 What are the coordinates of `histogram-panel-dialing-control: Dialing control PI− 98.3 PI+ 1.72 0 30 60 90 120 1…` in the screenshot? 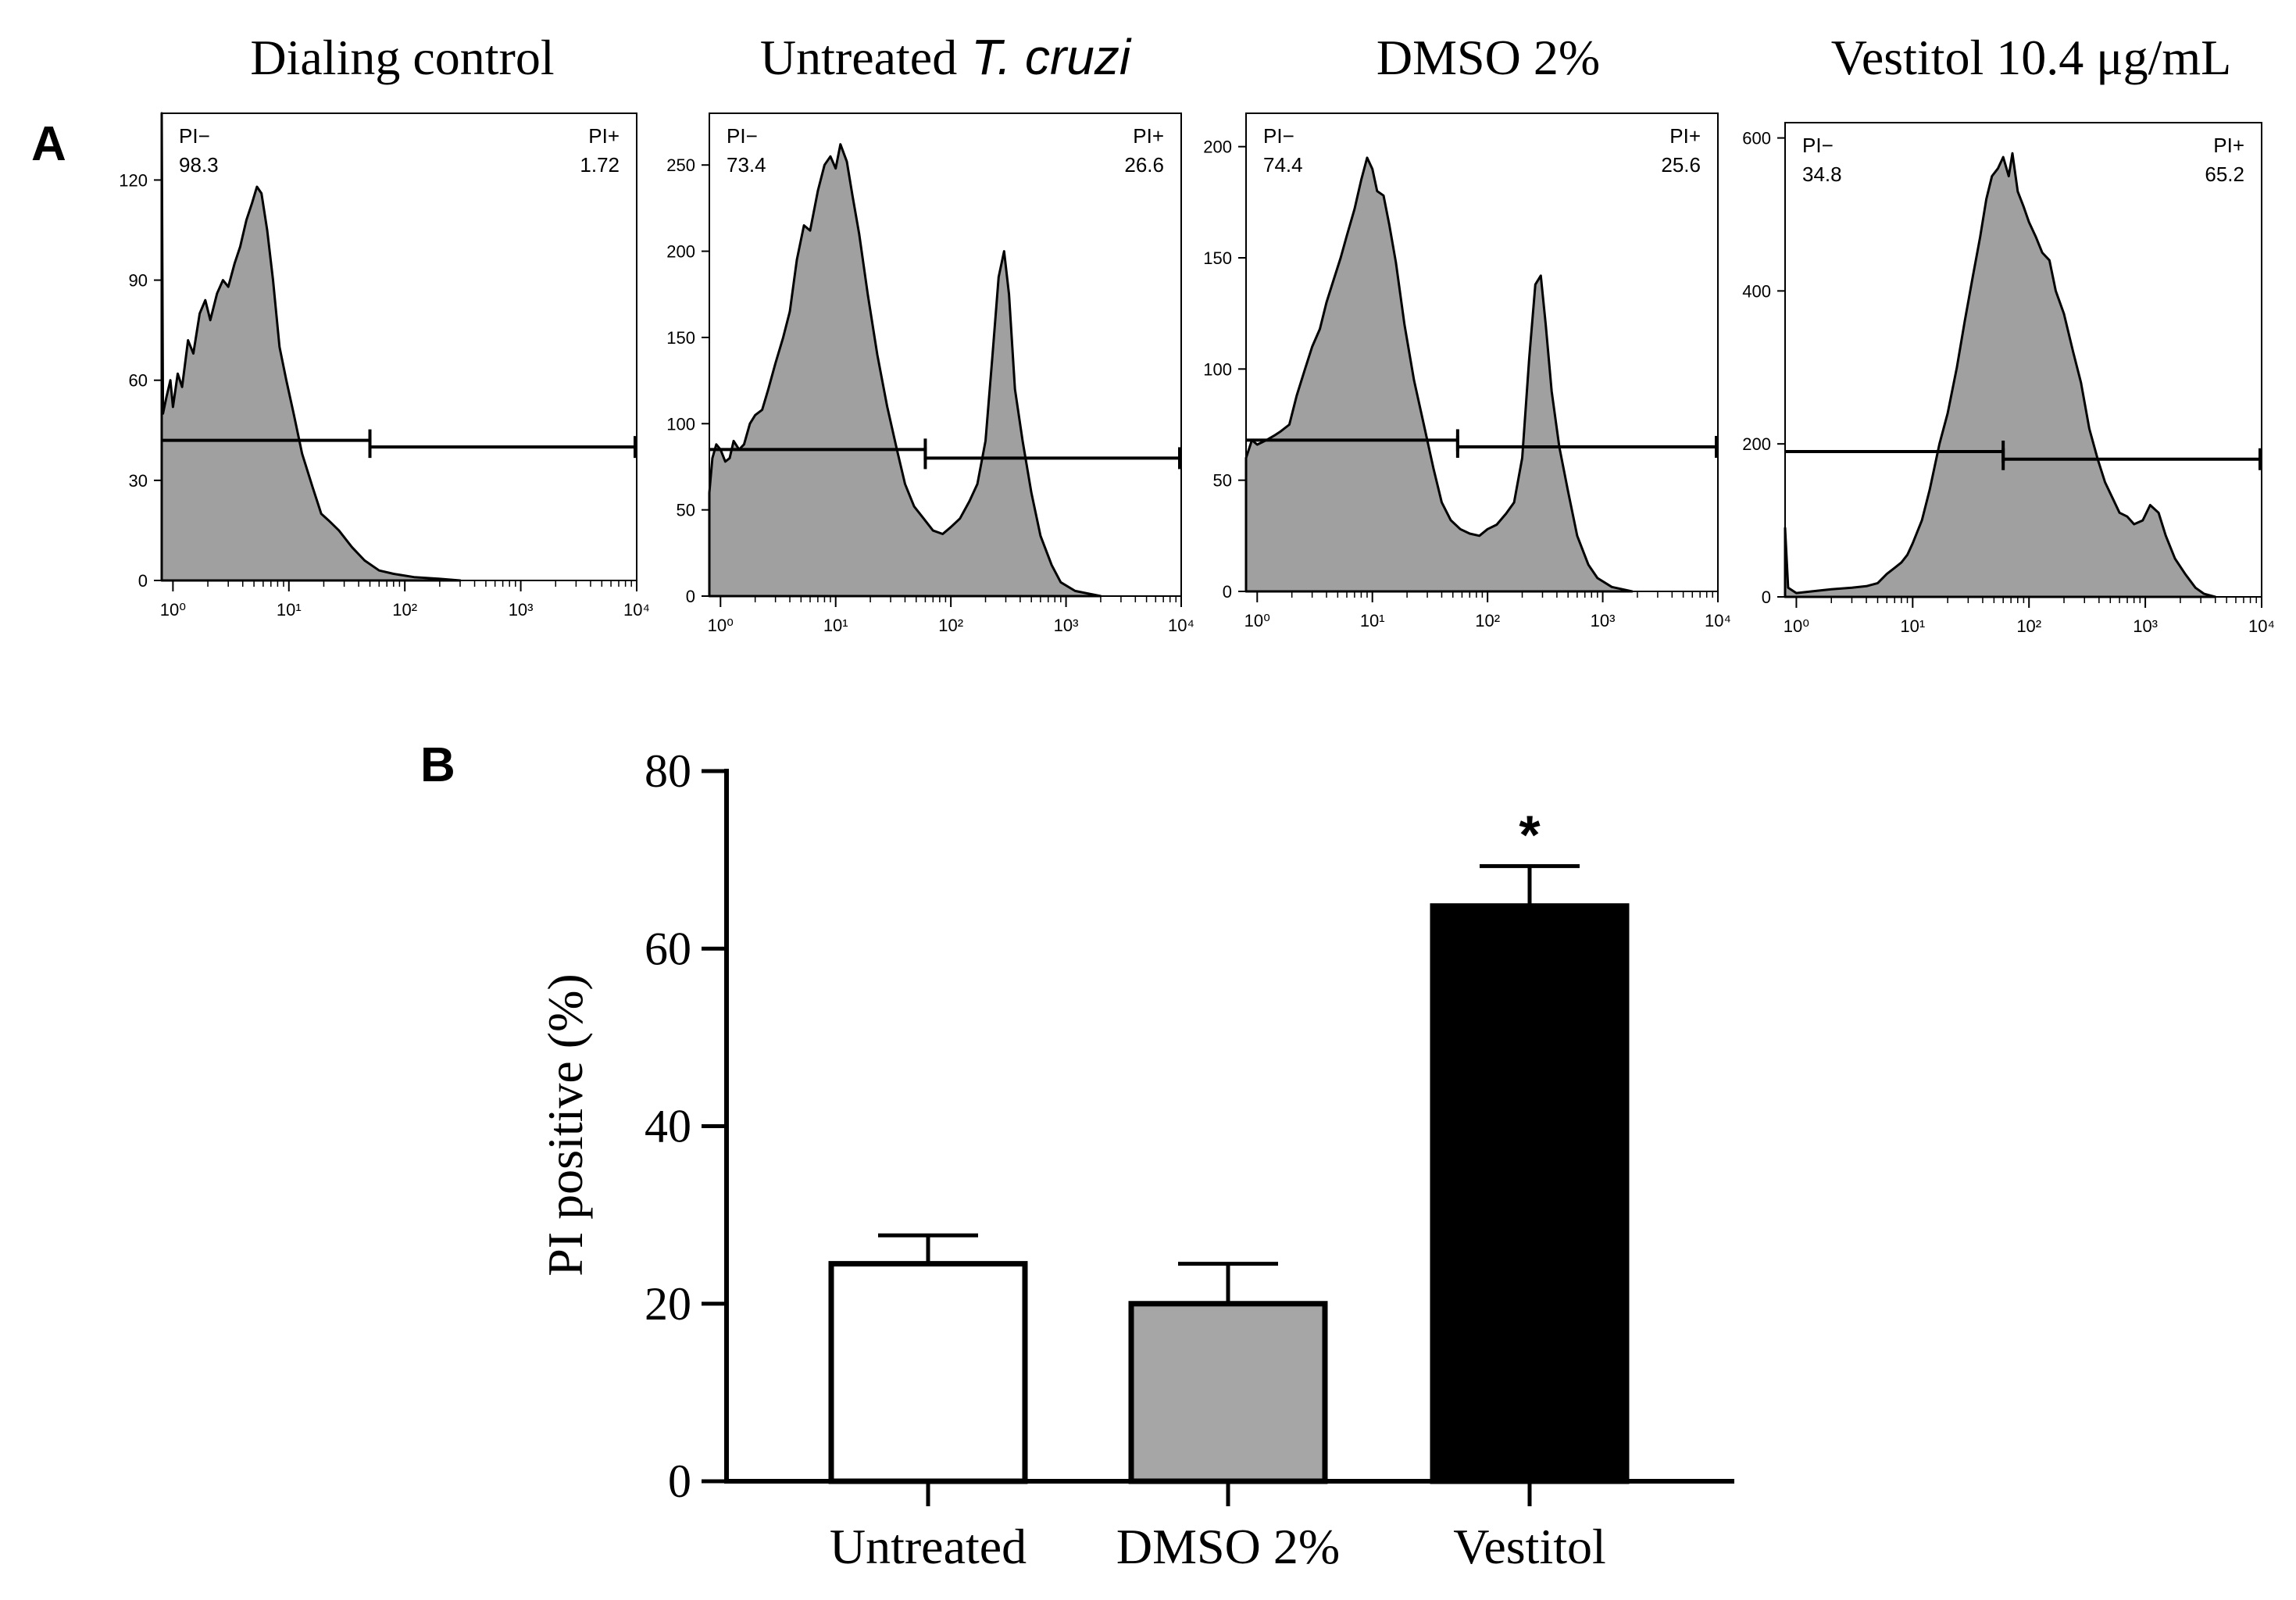 It's located at (384, 325).